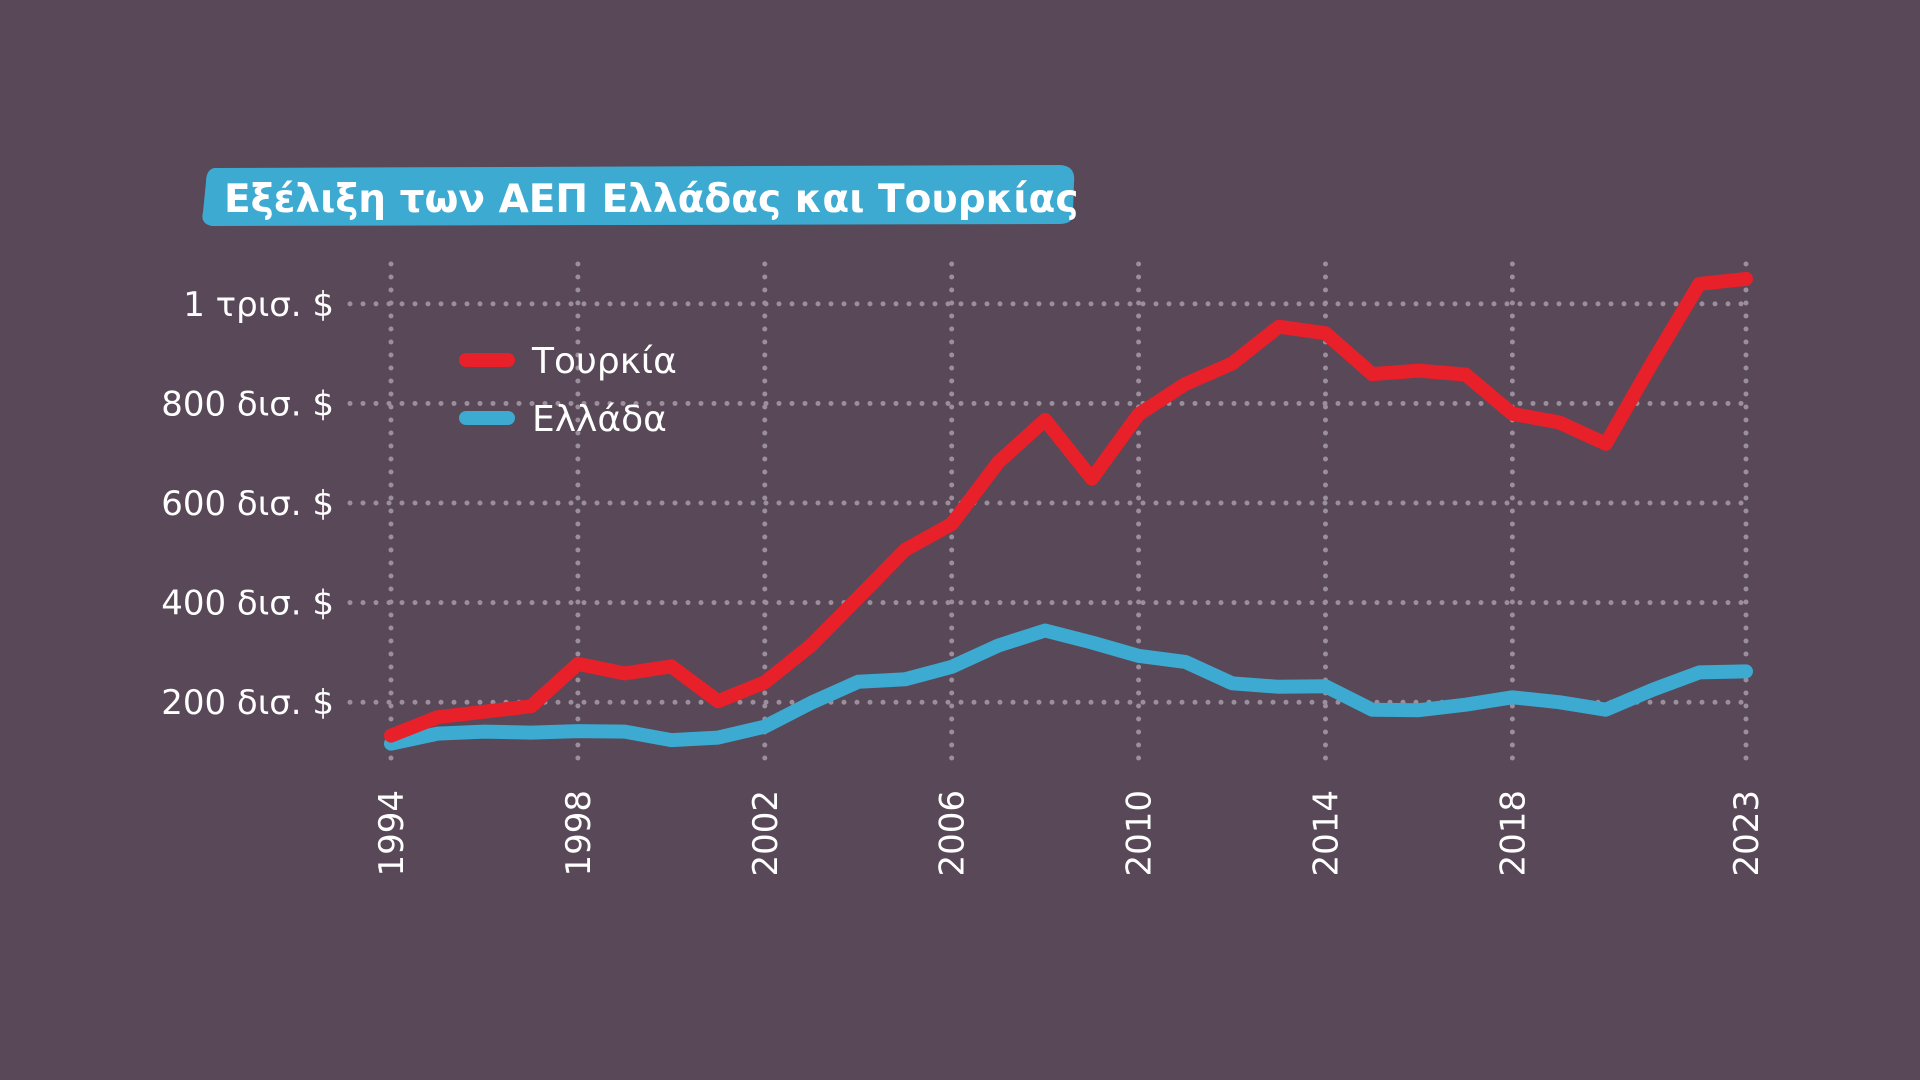  Describe the element at coordinates (1140, 833) in the screenshot. I see `x-tick-label: 2010` at that location.